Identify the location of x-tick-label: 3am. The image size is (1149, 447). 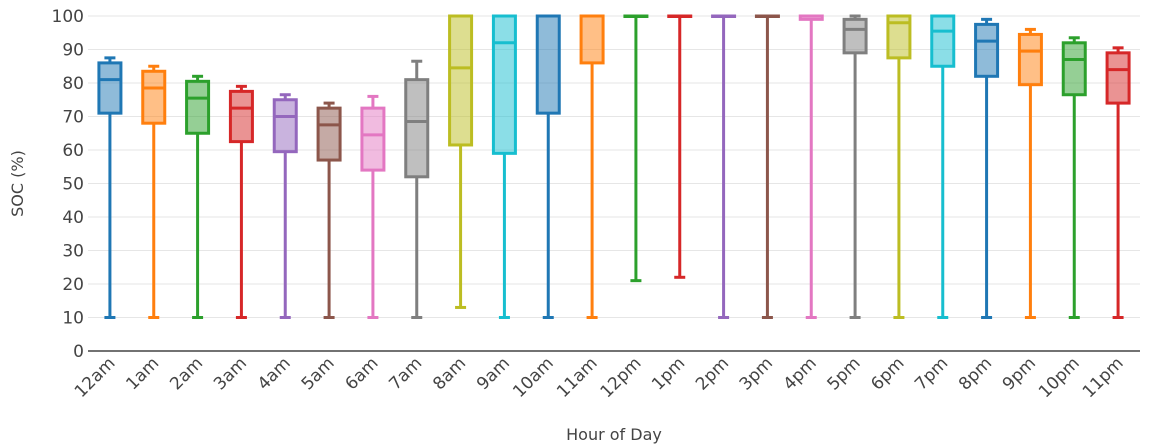
(230, 373).